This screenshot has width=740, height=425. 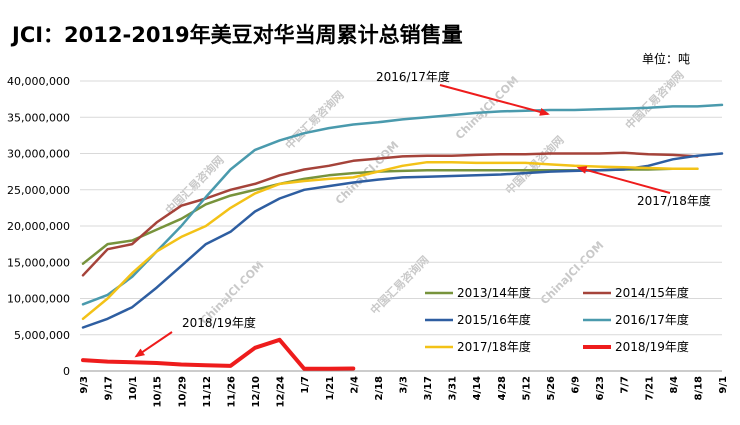 I want to click on x-tick-label: 2/18, so click(x=379, y=388).